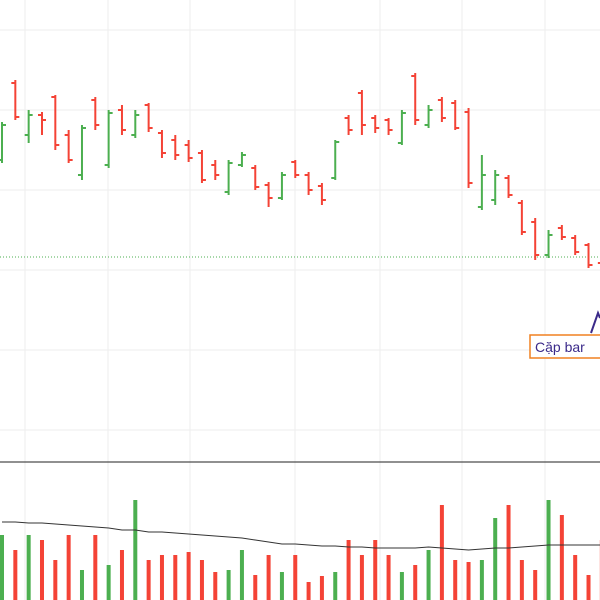 The width and height of the screenshot is (600, 600). I want to click on moving-average, so click(301, 536).